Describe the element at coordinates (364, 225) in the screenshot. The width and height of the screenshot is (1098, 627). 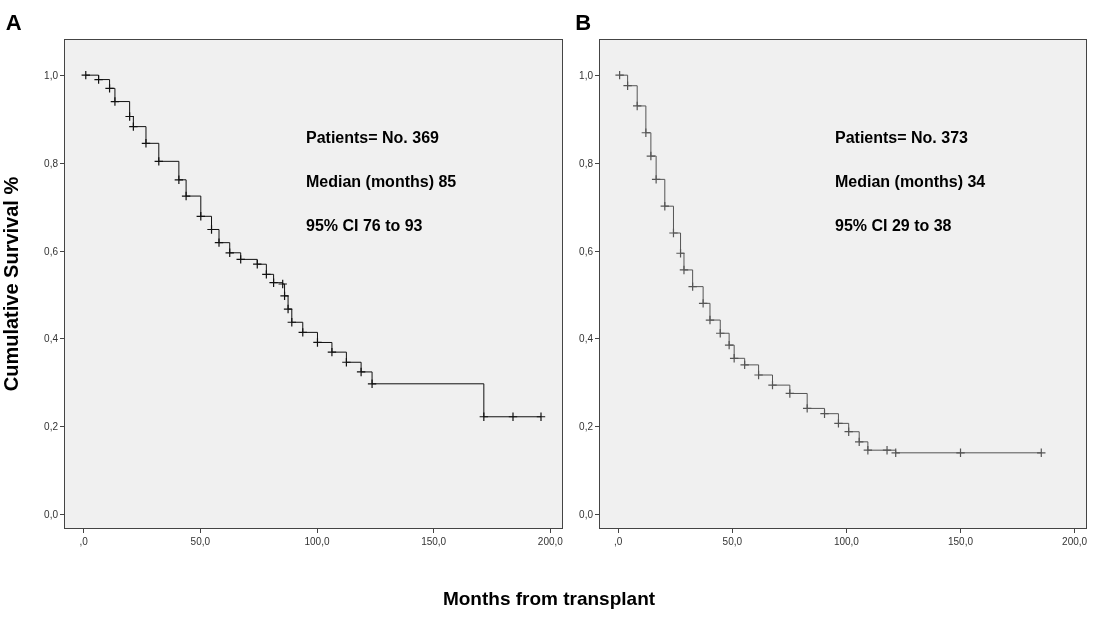
I see `annotation: 95% CI 76 to 93` at that location.